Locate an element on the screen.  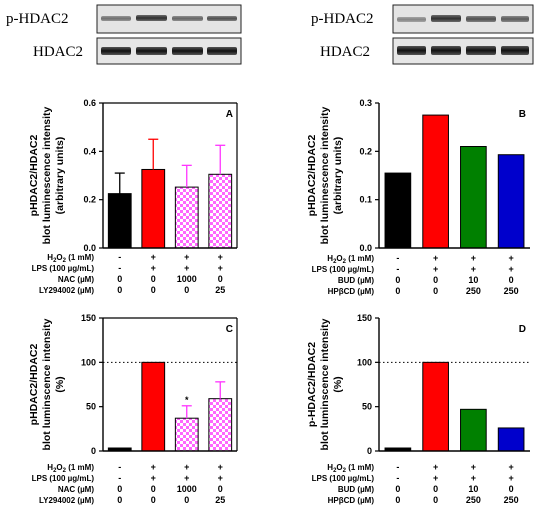
condition-label: NAC (µM) is located at coordinates (76, 279).